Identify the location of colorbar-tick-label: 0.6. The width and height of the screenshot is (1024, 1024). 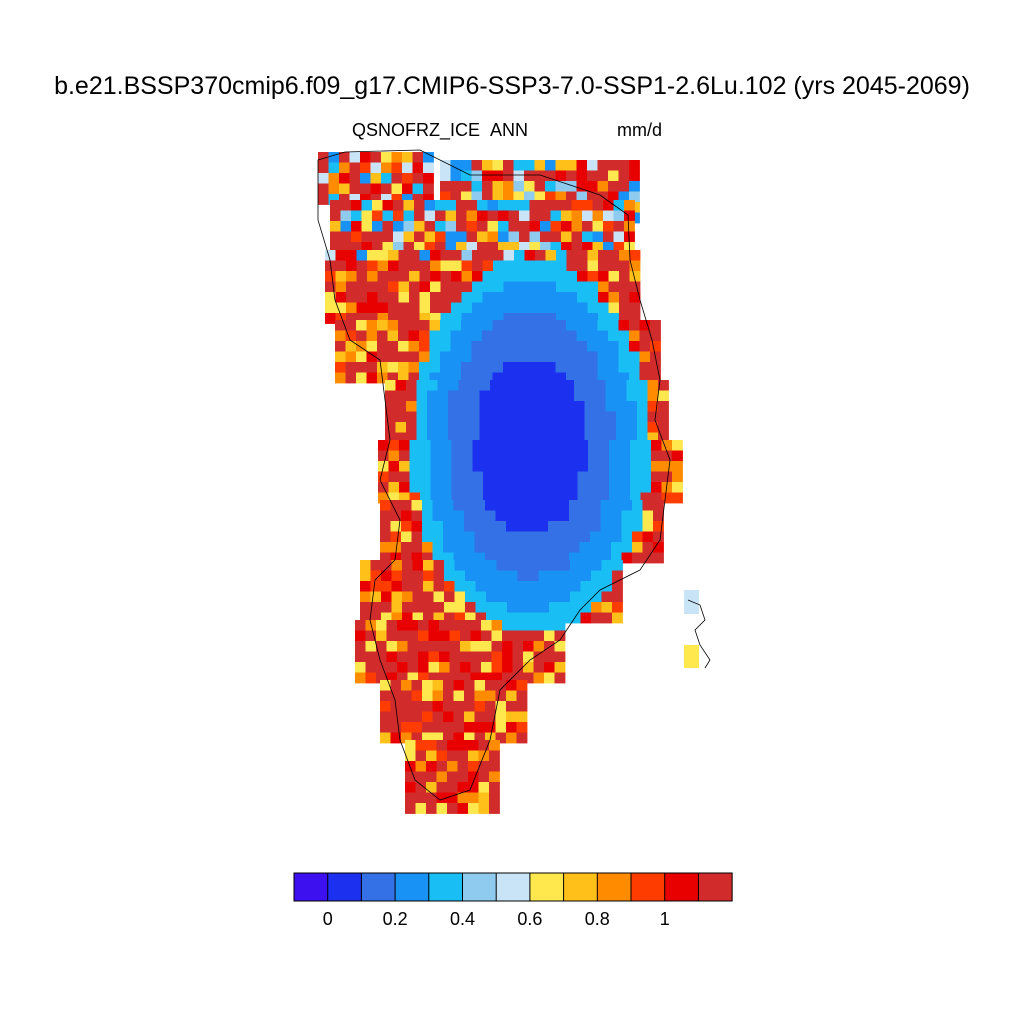
(529, 919).